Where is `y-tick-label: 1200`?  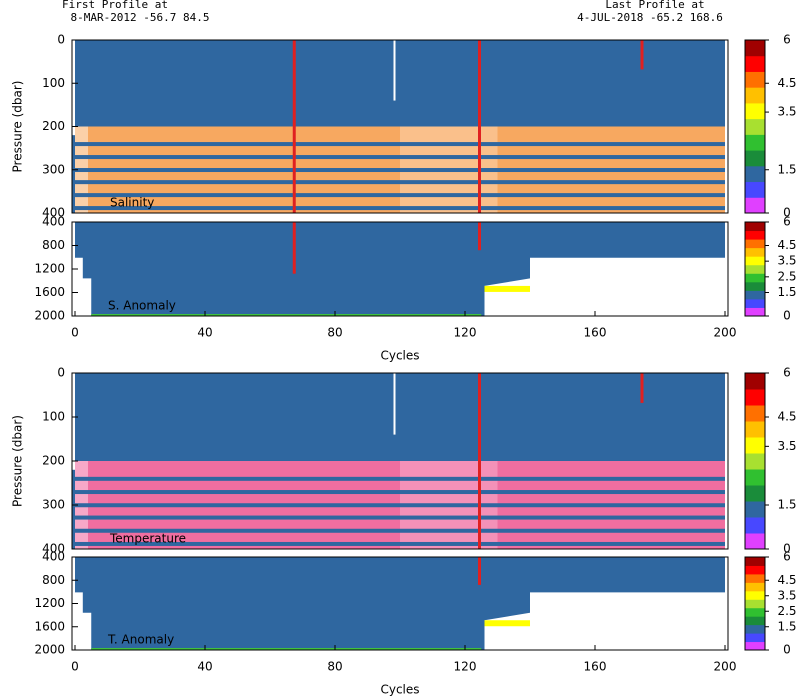 y-tick-label: 1200 is located at coordinates (49, 603).